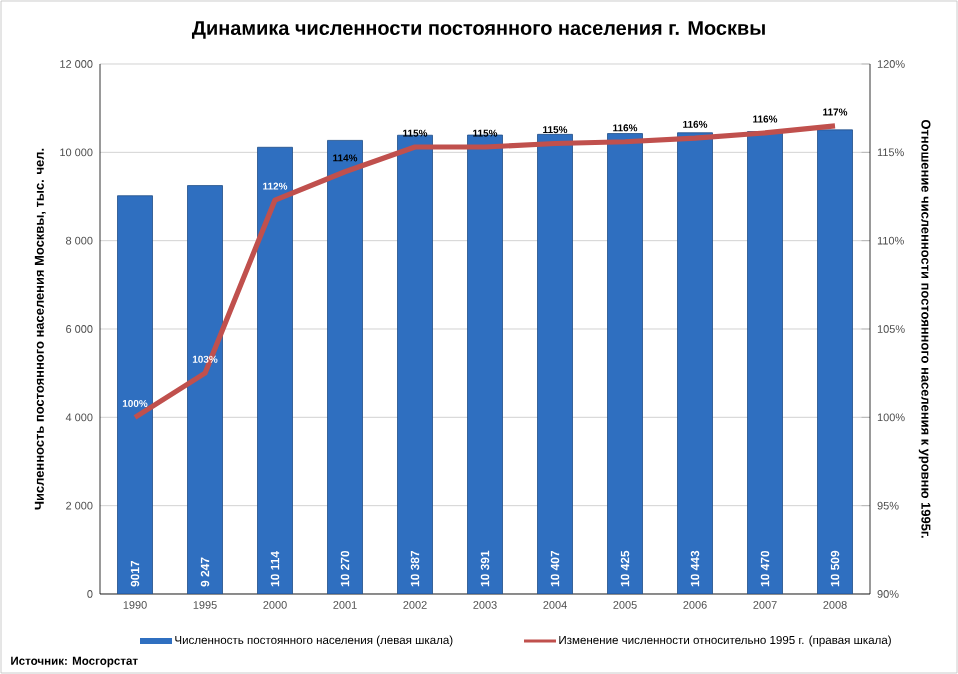 Image resolution: width=958 pixels, height=674 pixels. What do you see at coordinates (478, 30) in the screenshot?
I see `chart-title: Динамика численности постоянного населения г. Москвы` at bounding box center [478, 30].